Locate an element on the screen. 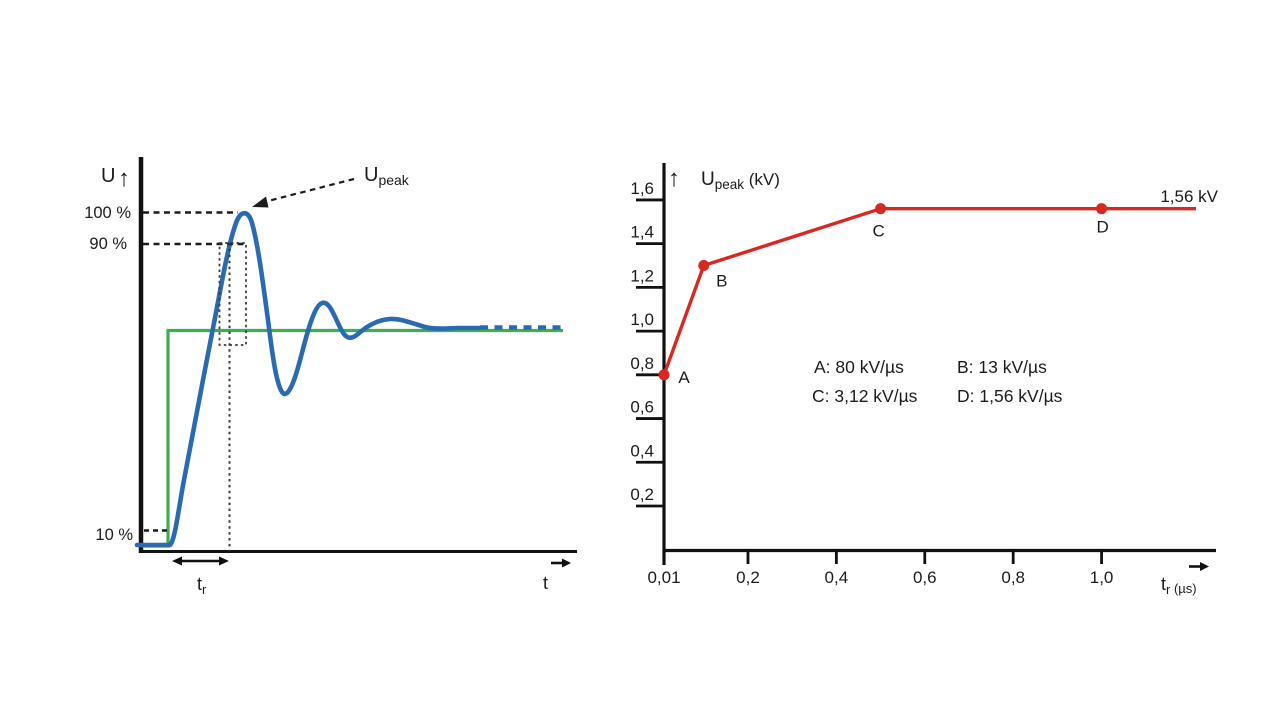 Image resolution: width=1280 pixels, height=721 pixels. x-tick-label: 0,01 is located at coordinates (663, 577).